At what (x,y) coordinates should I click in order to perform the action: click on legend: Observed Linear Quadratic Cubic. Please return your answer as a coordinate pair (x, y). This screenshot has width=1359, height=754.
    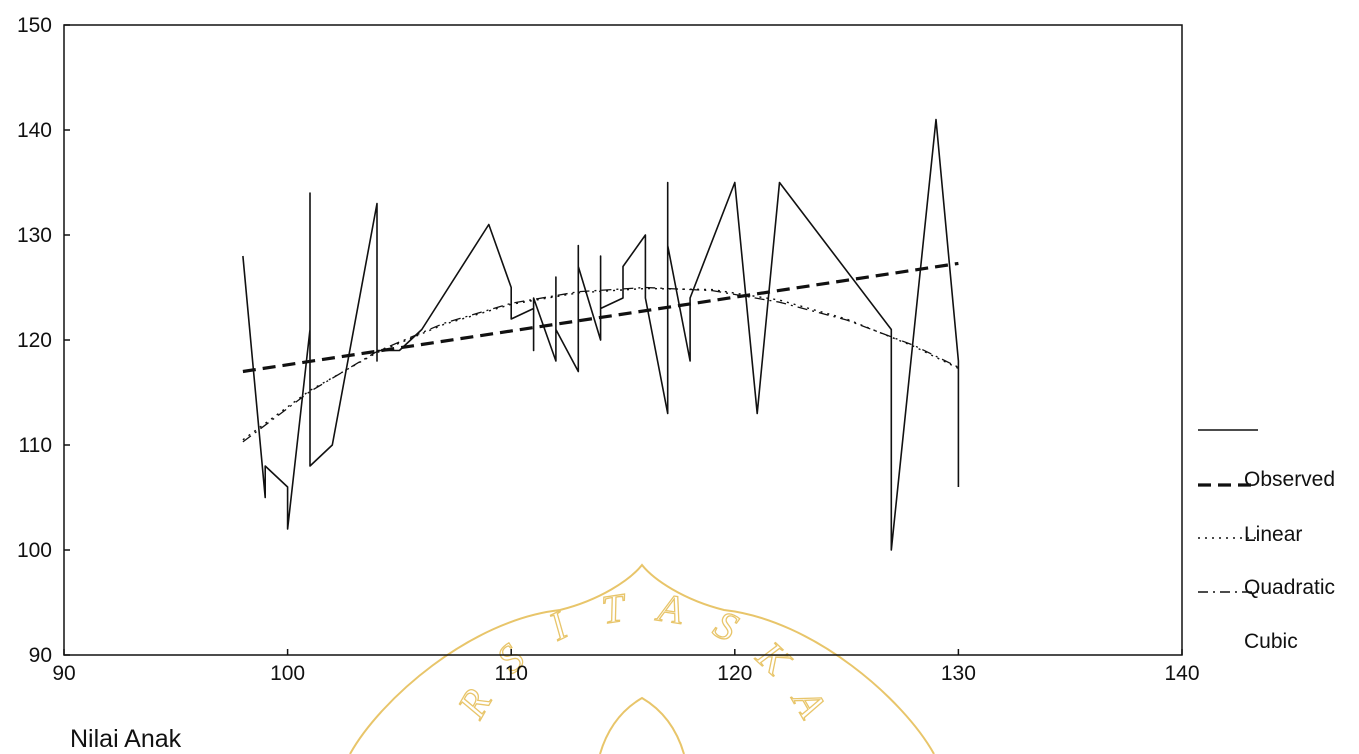
    Looking at the image, I should click on (1266, 541).